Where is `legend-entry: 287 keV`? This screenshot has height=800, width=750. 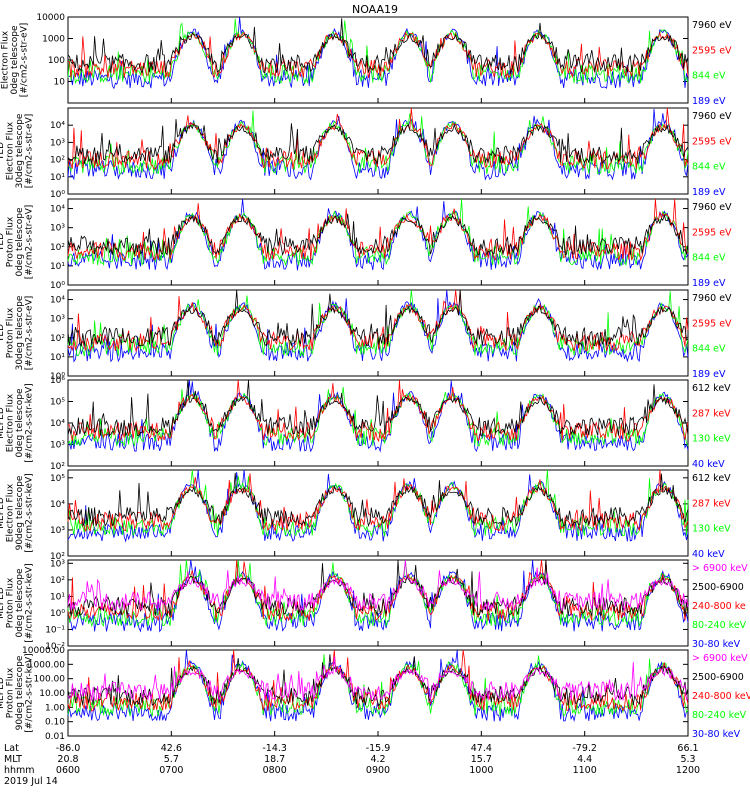 legend-entry: 287 keV is located at coordinates (711, 413).